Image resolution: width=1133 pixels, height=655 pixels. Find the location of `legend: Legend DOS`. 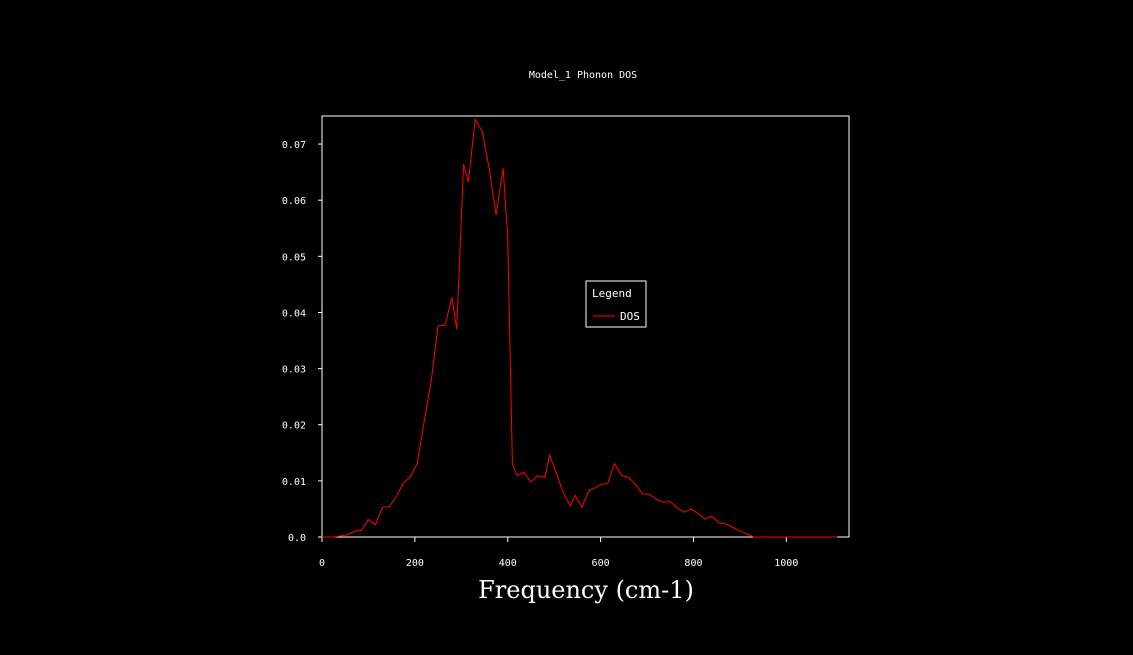

legend: Legend DOS is located at coordinates (616, 304).